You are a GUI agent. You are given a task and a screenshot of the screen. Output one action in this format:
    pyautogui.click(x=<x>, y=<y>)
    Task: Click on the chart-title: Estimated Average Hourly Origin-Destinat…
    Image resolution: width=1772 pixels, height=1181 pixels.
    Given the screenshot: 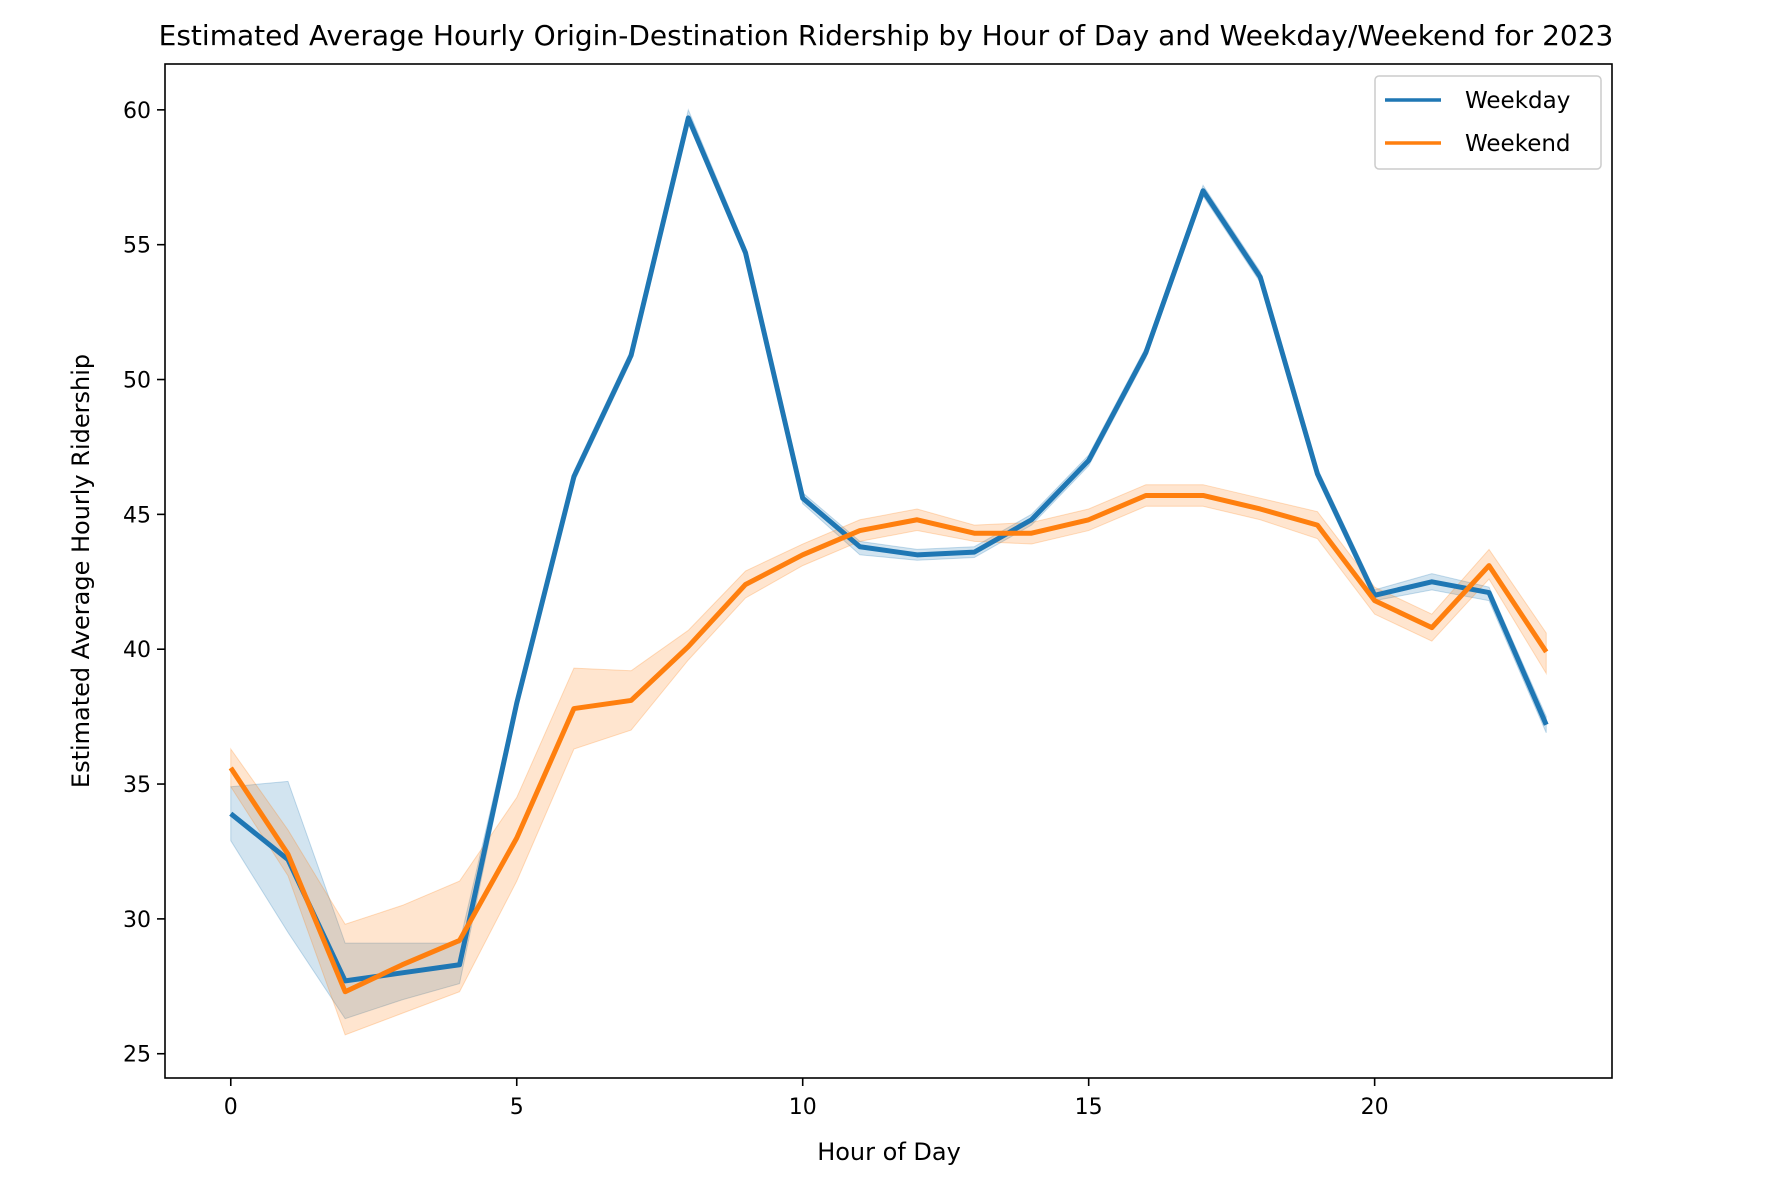 What is the action you would take?
    pyautogui.click(x=886, y=35)
    